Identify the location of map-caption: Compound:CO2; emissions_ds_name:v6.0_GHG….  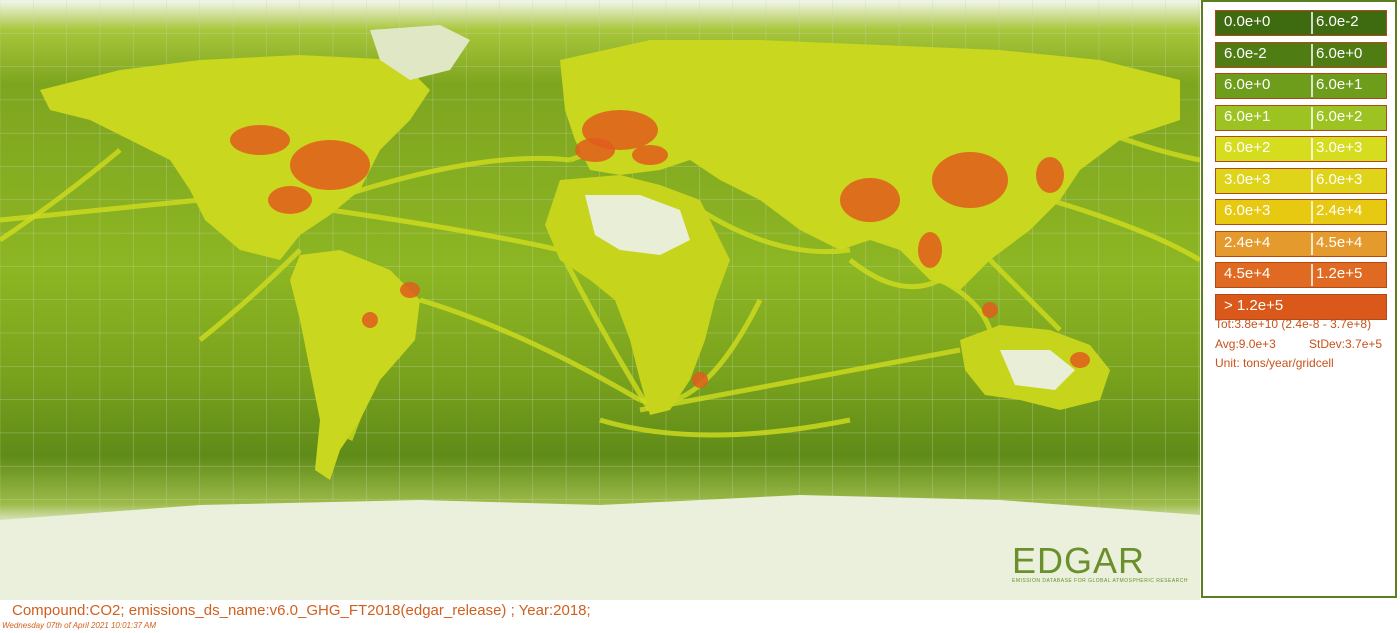
(301, 610).